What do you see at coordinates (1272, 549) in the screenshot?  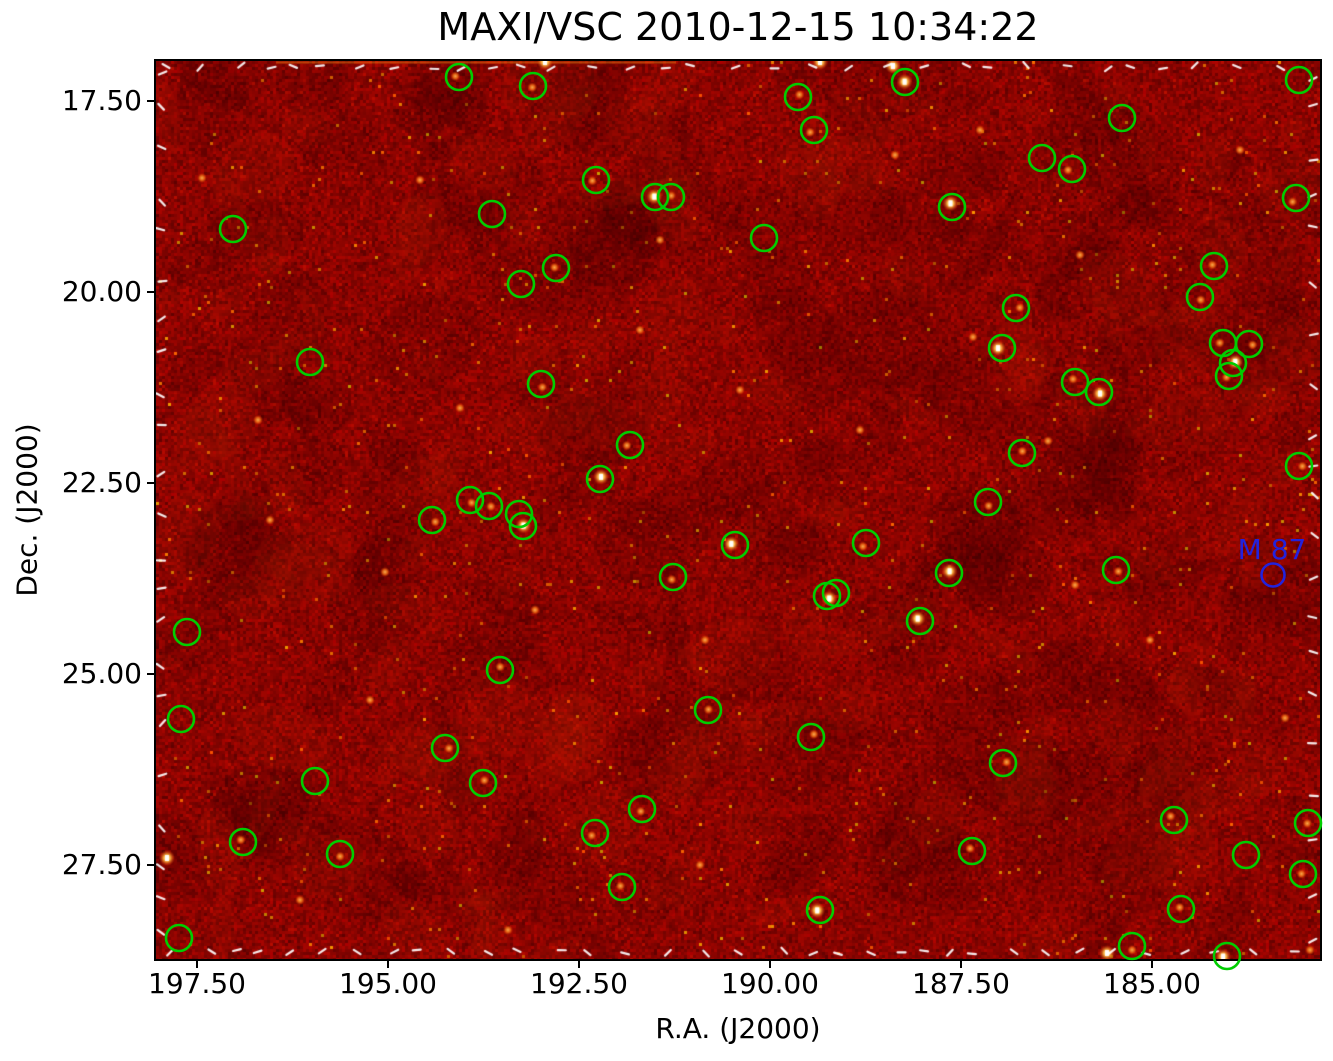 I see `m87-label: M 87` at bounding box center [1272, 549].